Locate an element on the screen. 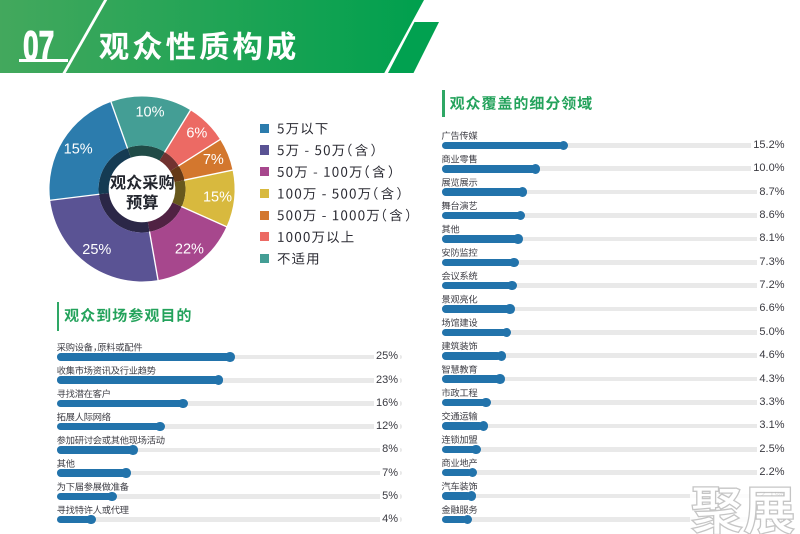  svg-text: 22% is located at coordinates (189, 250).